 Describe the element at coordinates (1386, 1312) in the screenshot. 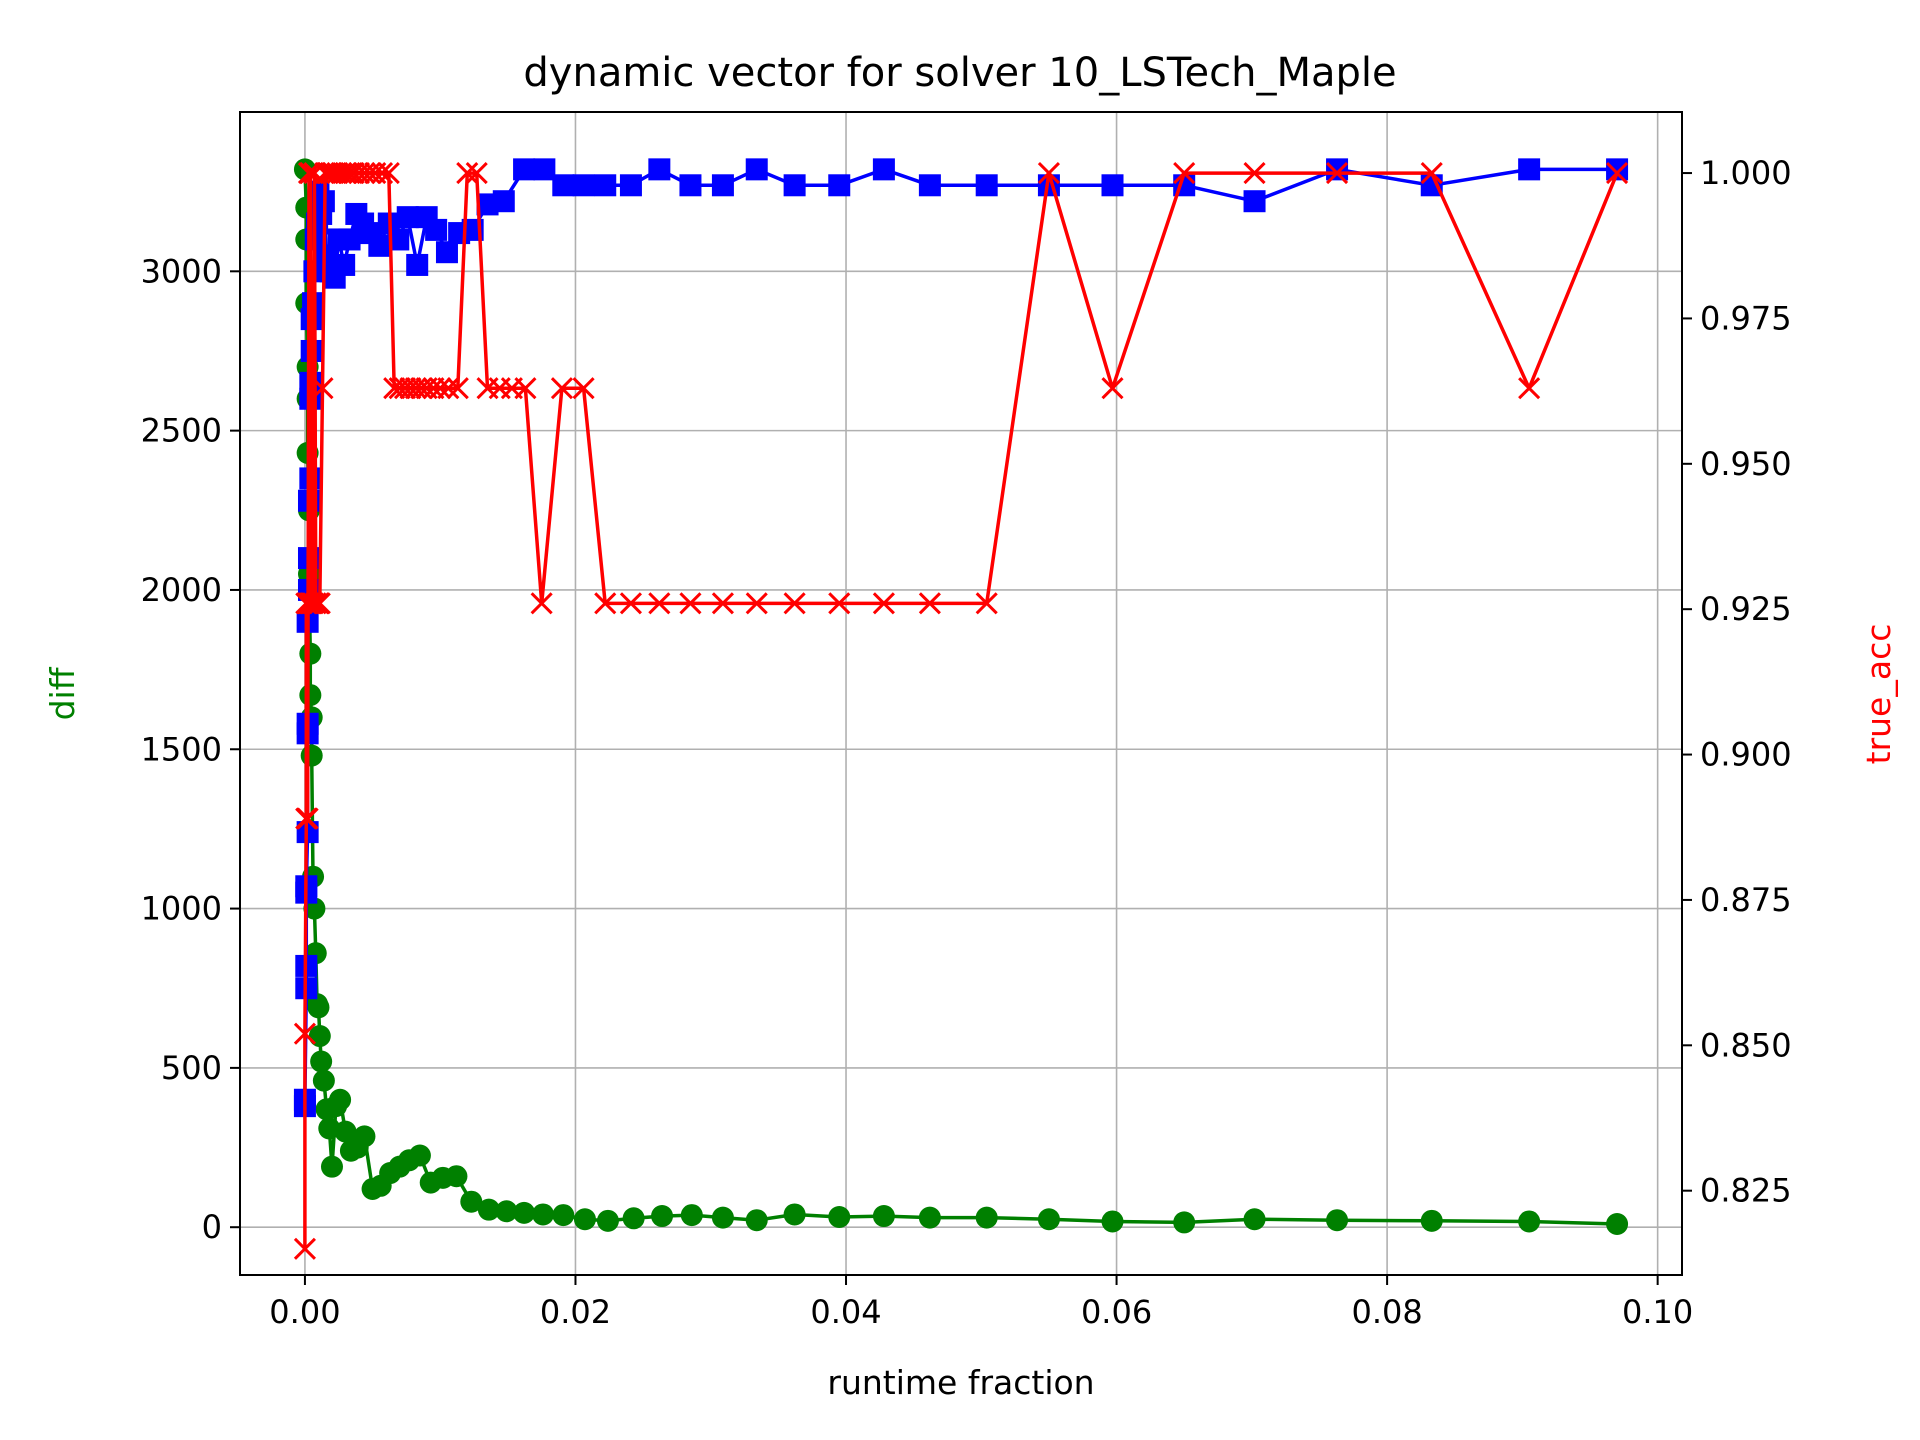

I see `x-tick-label: 0.08` at that location.